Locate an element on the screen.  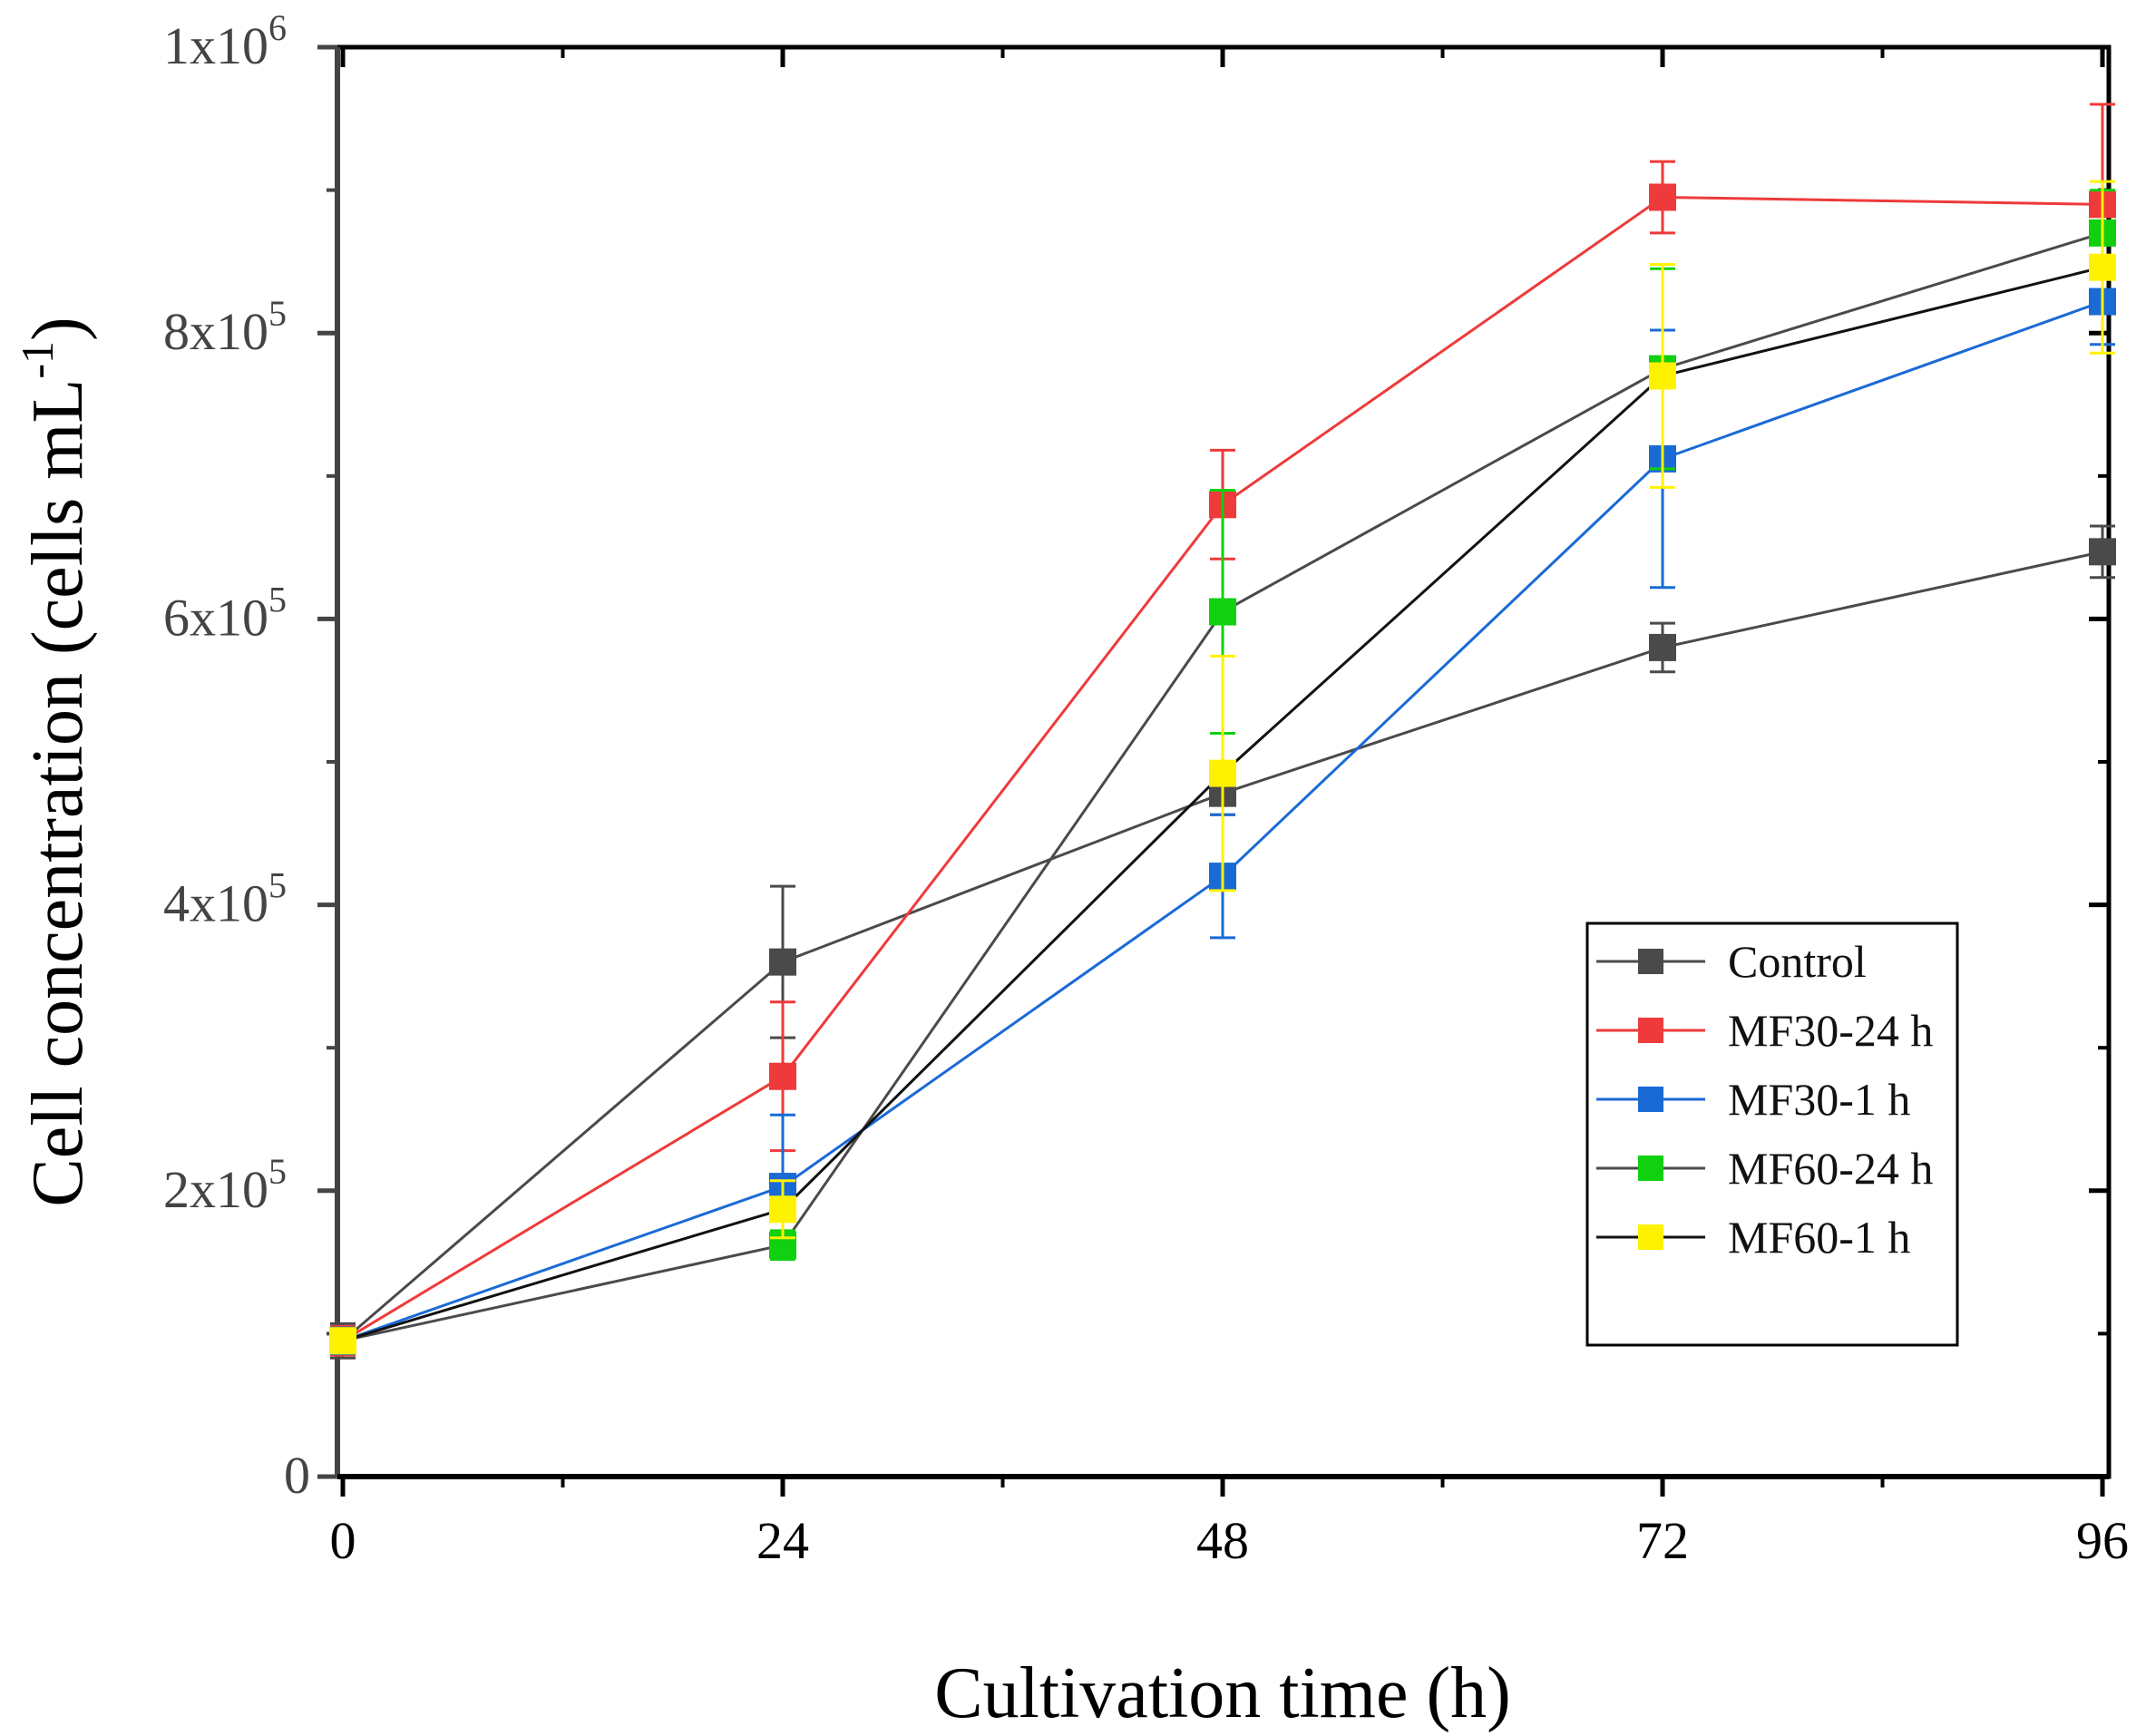
y-tick-label: 0 is located at coordinates (297, 1475).